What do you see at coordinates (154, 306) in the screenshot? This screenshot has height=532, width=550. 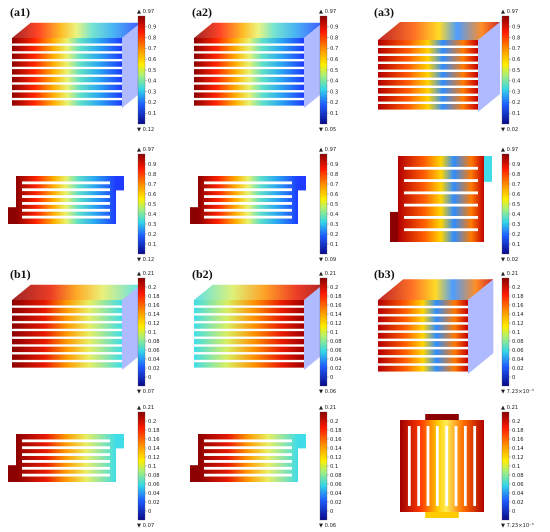 I see `colorbar-tick-label: 0.16` at bounding box center [154, 306].